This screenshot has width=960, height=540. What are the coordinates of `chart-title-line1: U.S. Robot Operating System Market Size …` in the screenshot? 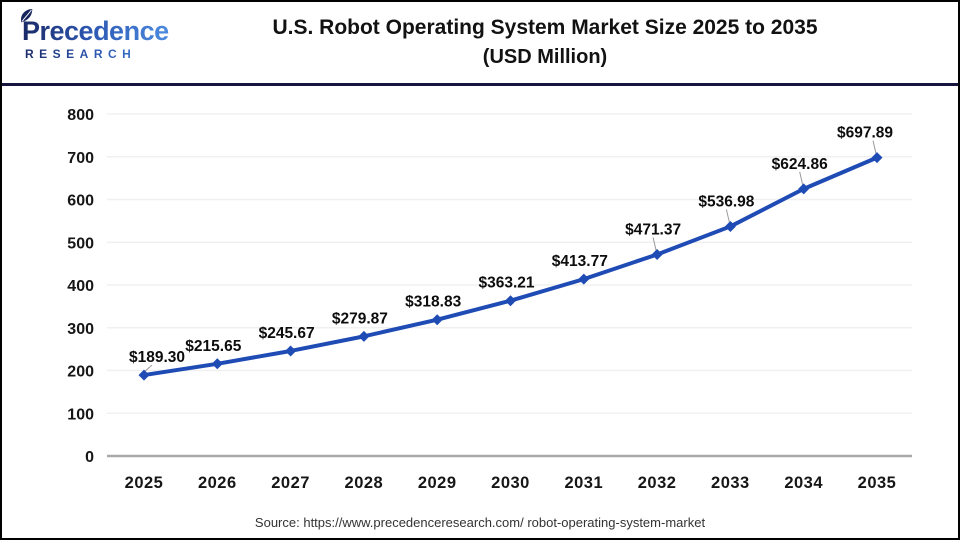 It's located at (545, 27).